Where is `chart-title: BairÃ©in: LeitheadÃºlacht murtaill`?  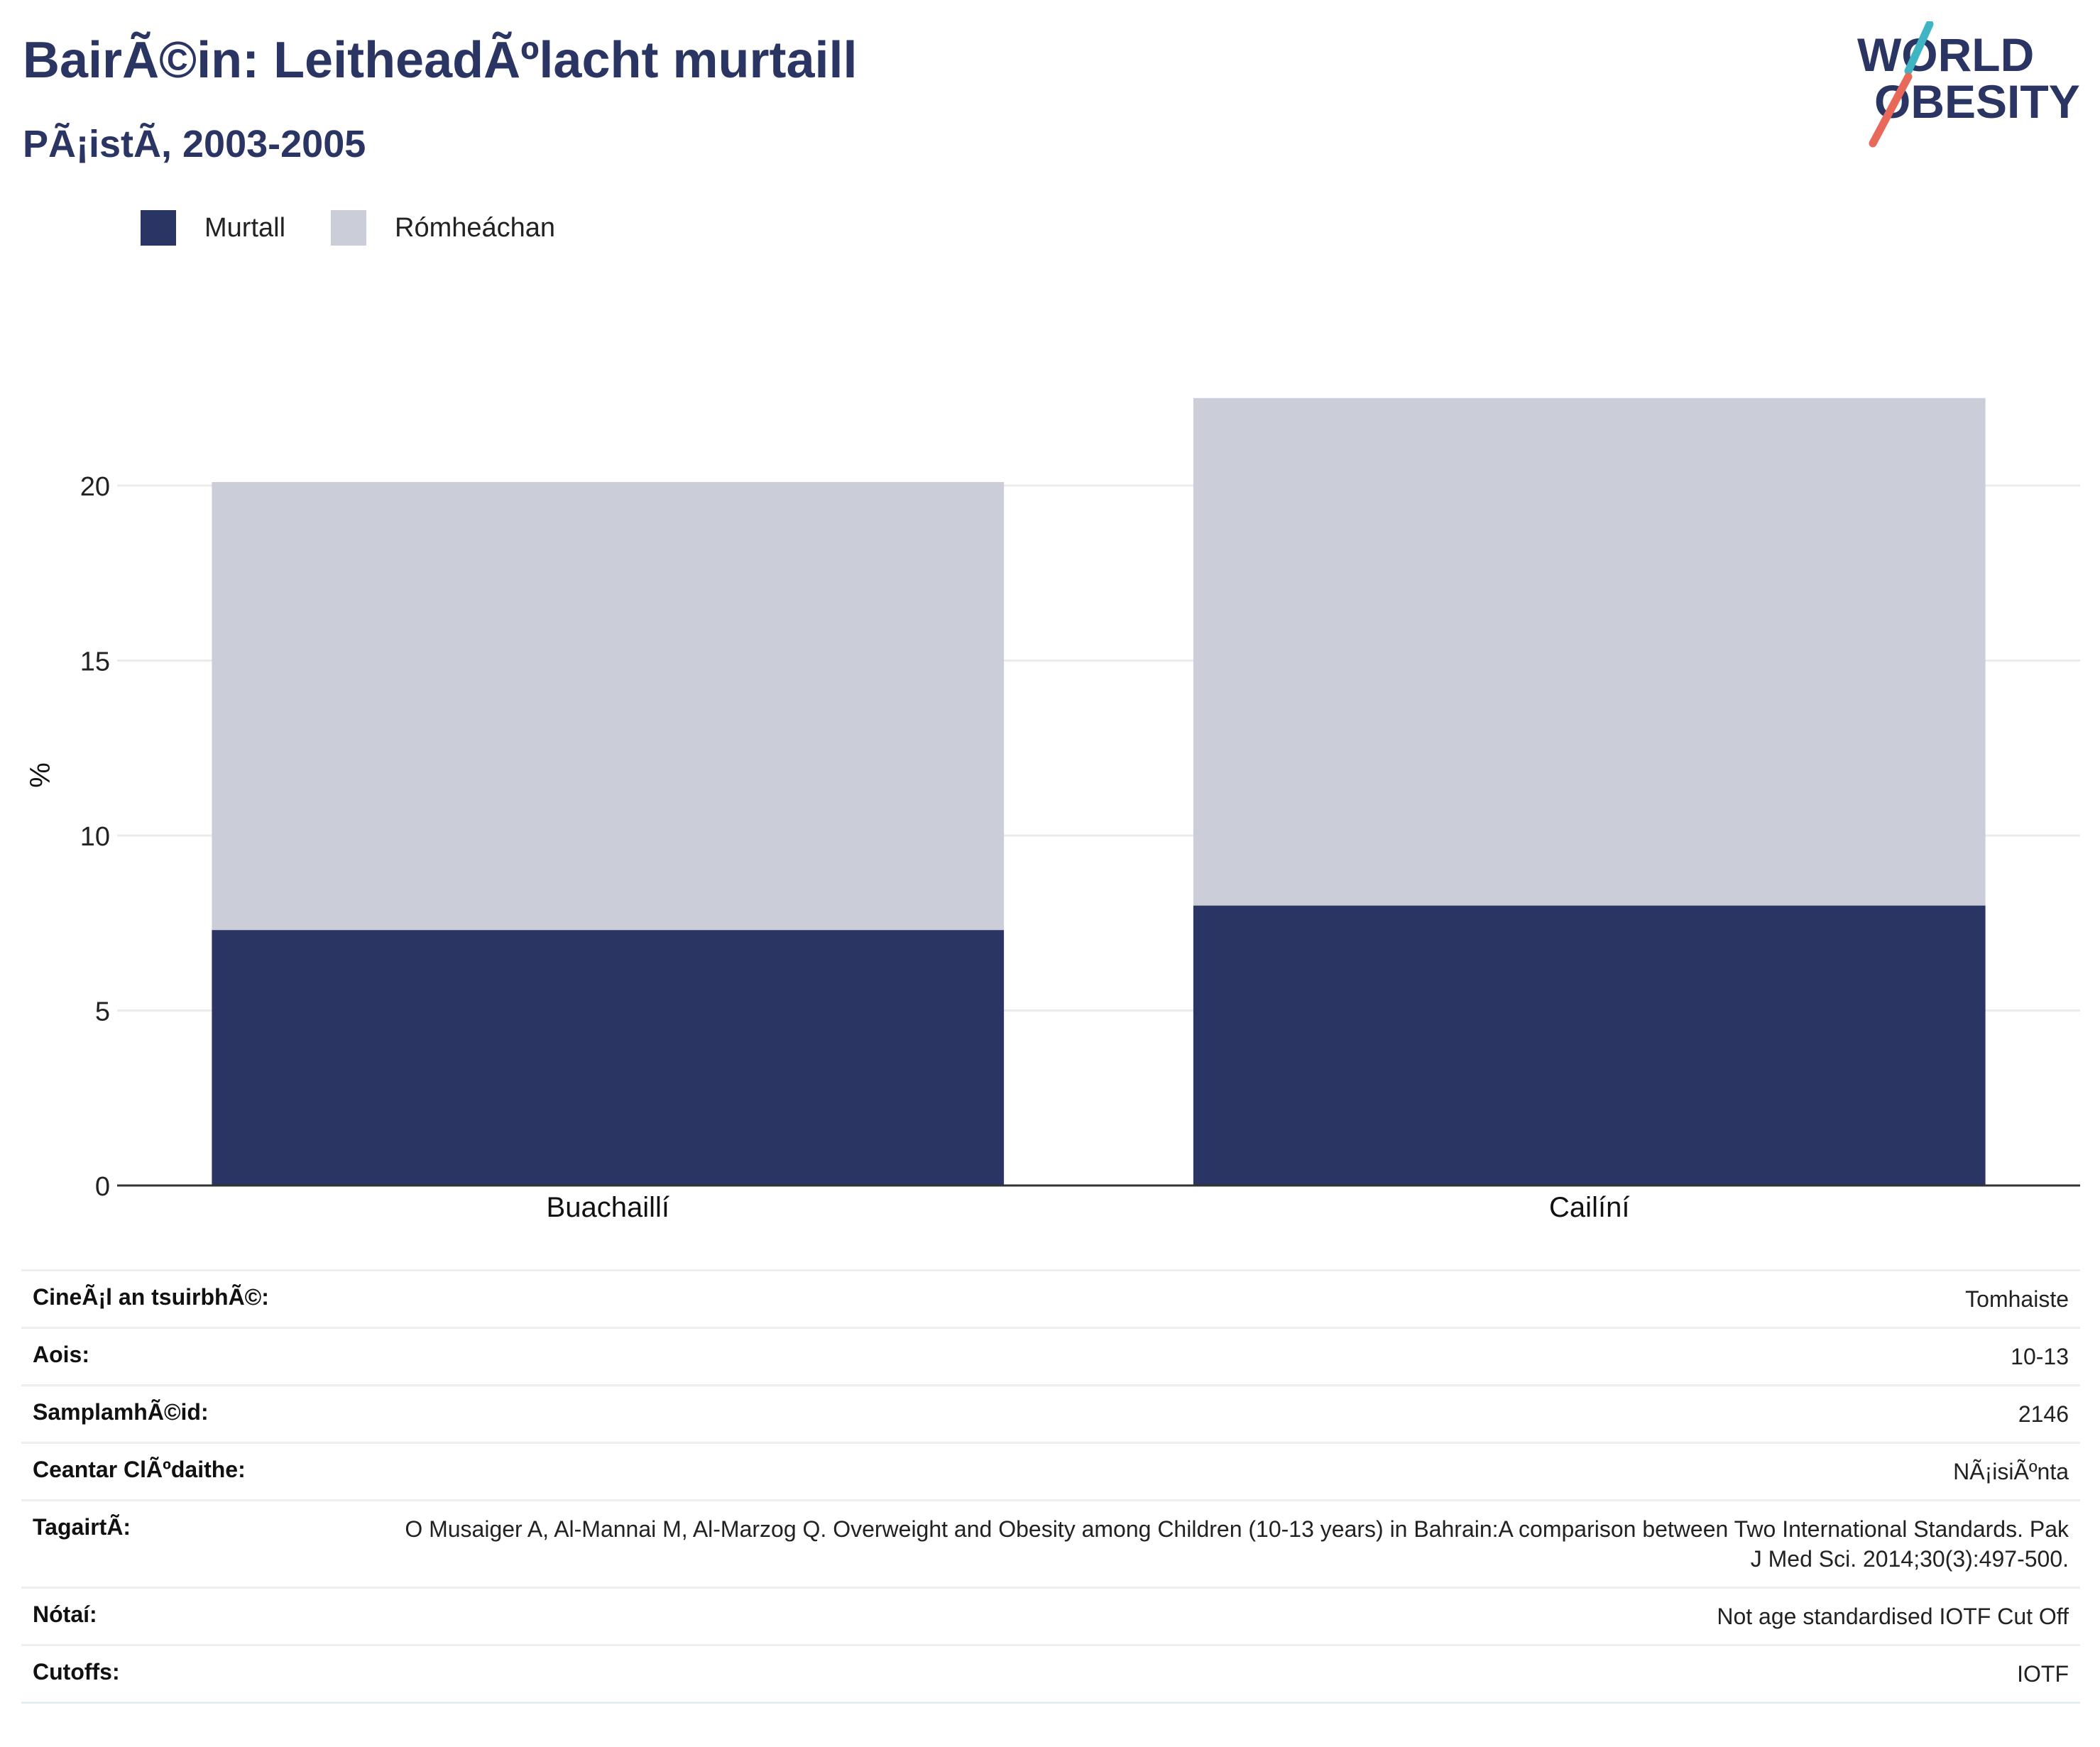 chart-title: BairÃ©in: LeitheadÃºlacht murtaill is located at coordinates (440, 60).